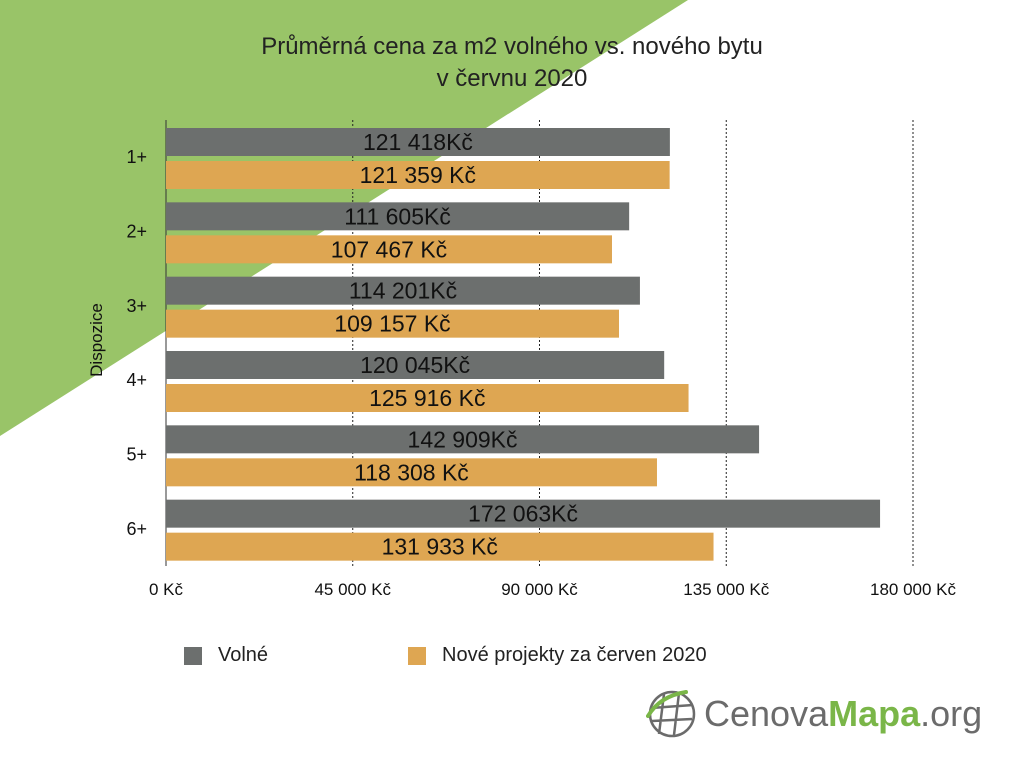 This screenshot has height=768, width=1024. I want to click on data-label: 120 045Kč, so click(415, 365).